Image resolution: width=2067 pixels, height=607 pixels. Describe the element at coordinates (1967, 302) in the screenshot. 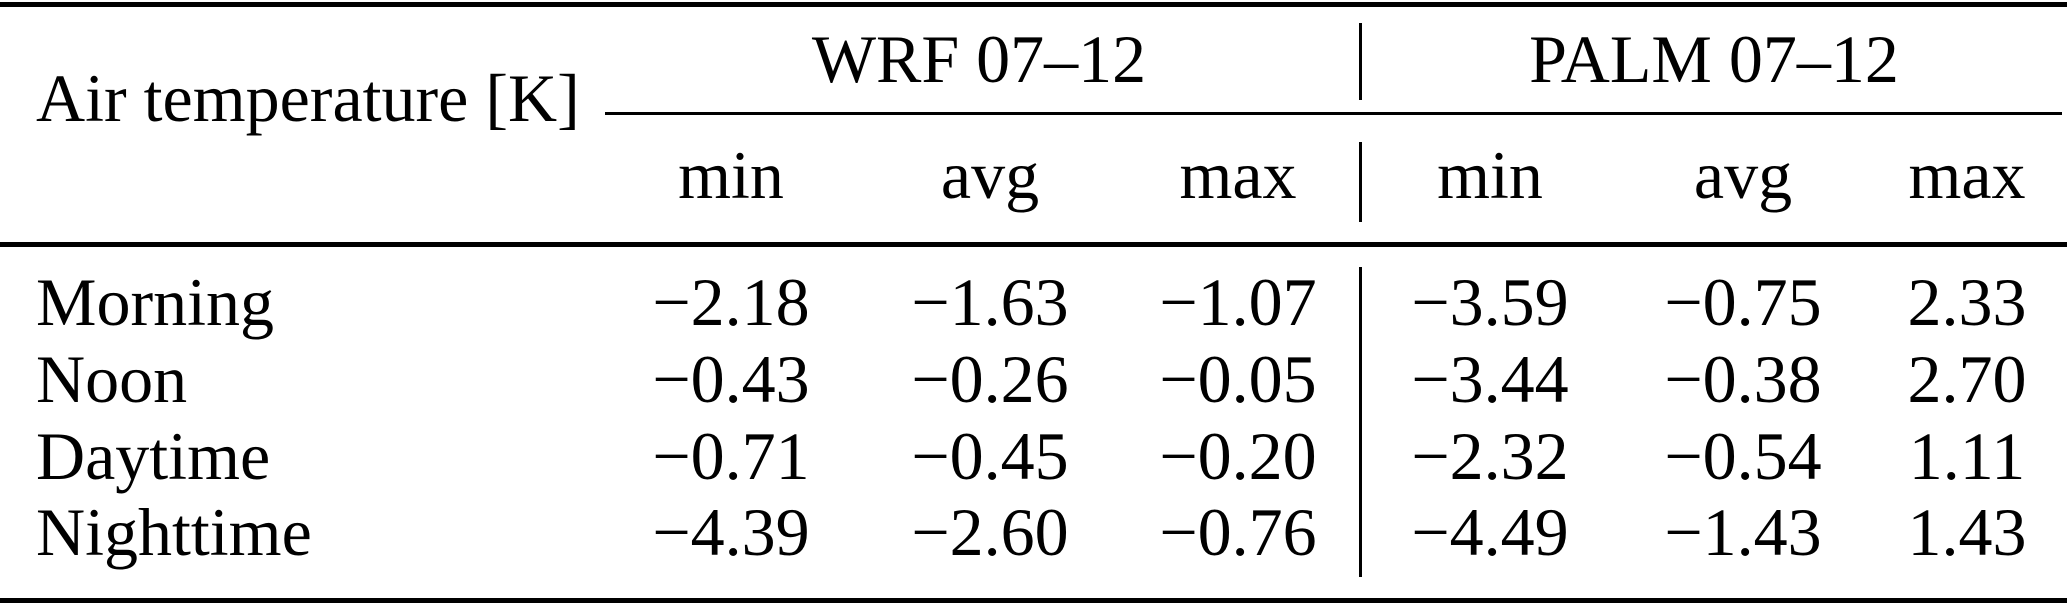

I see `cell-value: 2.33` at that location.